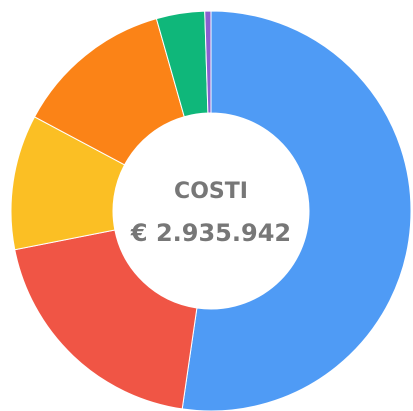 This screenshot has width=413, height=411. I want to click on total-label: € 2.935.942, so click(210, 233).